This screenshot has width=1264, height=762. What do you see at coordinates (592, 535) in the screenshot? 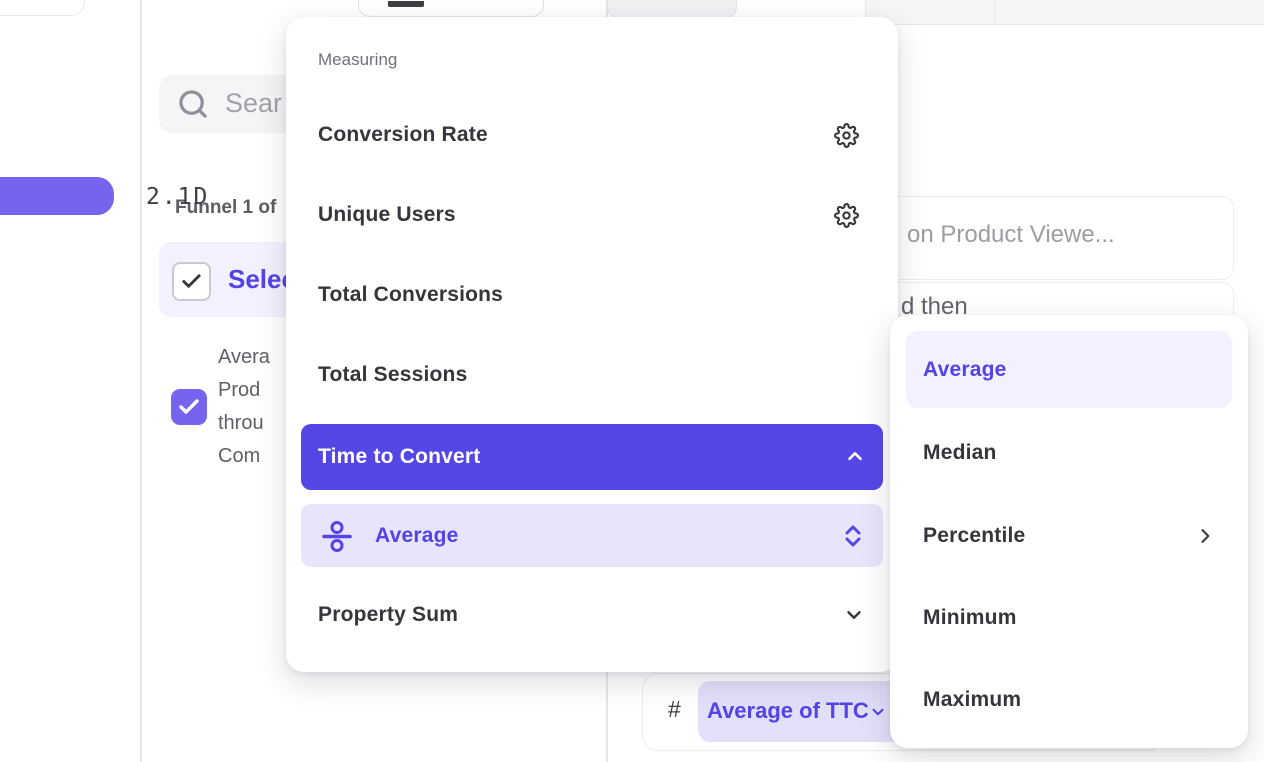
I see `aggregation-selector-row: Average` at bounding box center [592, 535].